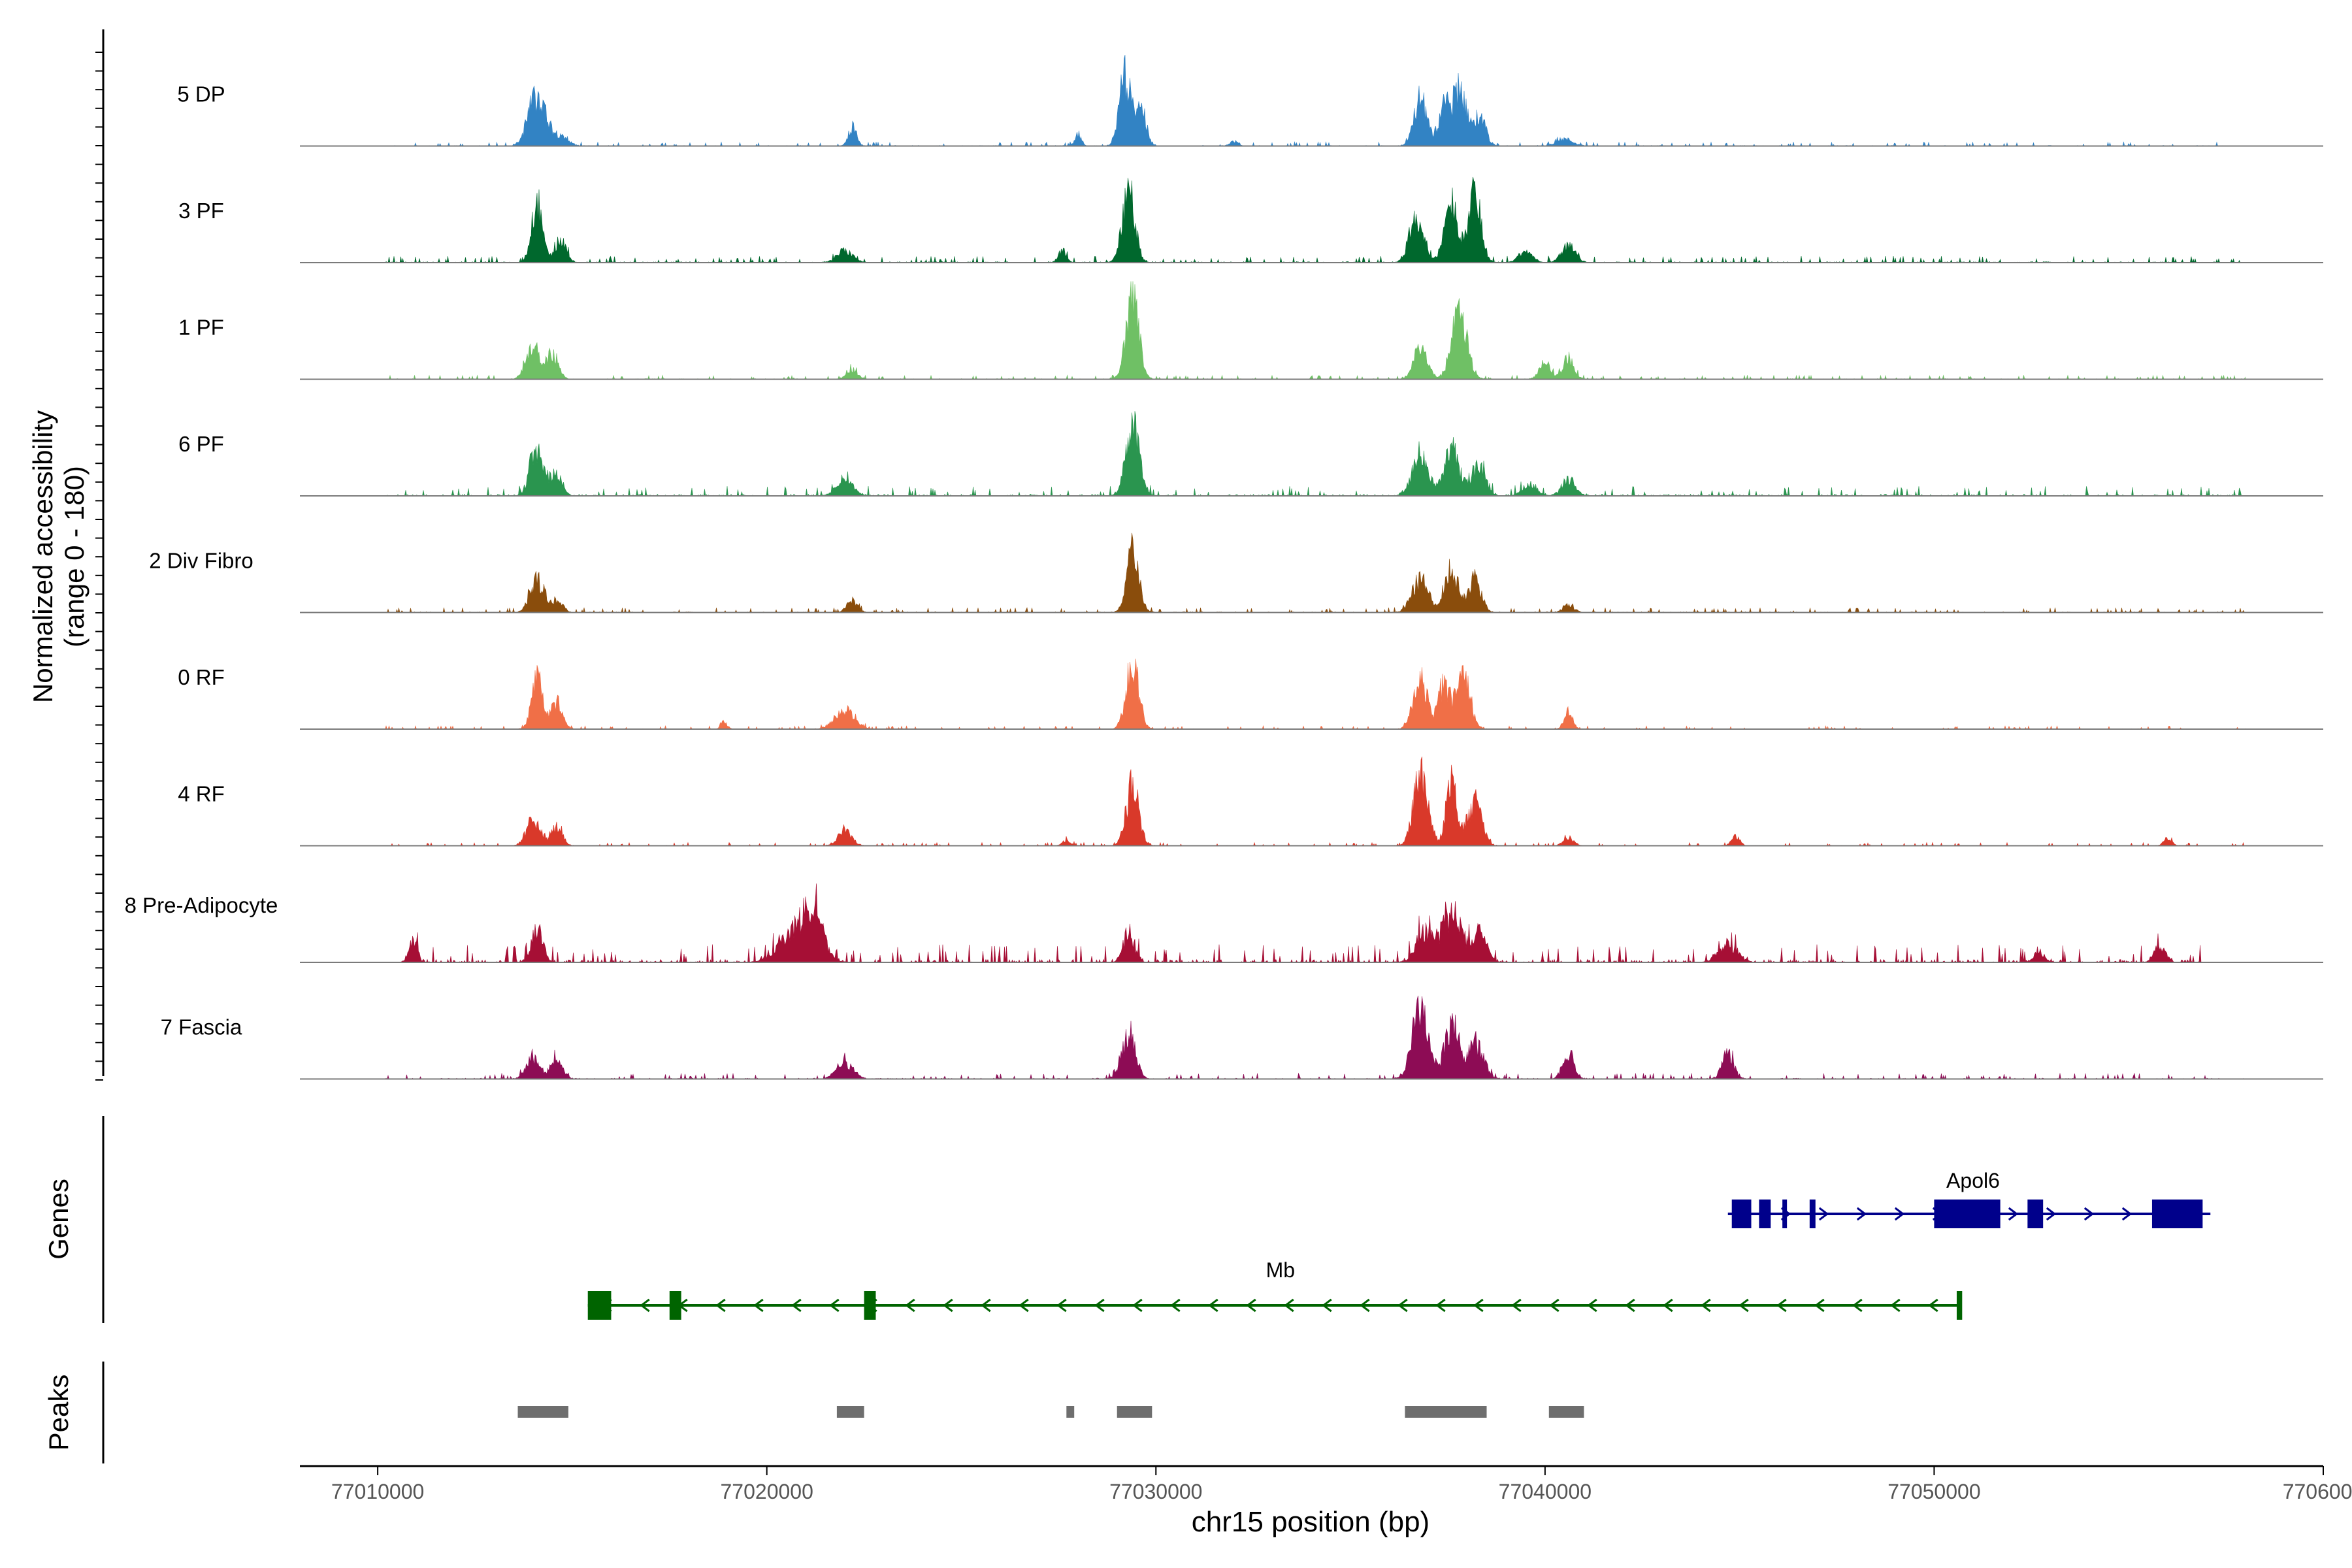 The height and width of the screenshot is (1568, 2352). Describe the element at coordinates (1242, 1038) in the screenshot. I see `track-9: 7 Fascia` at that location.